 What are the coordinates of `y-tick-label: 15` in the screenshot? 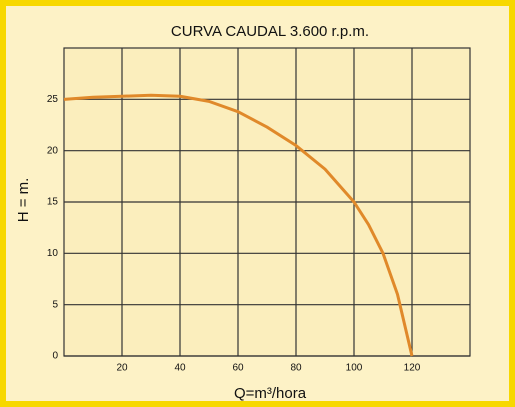 It's located at (53, 202).